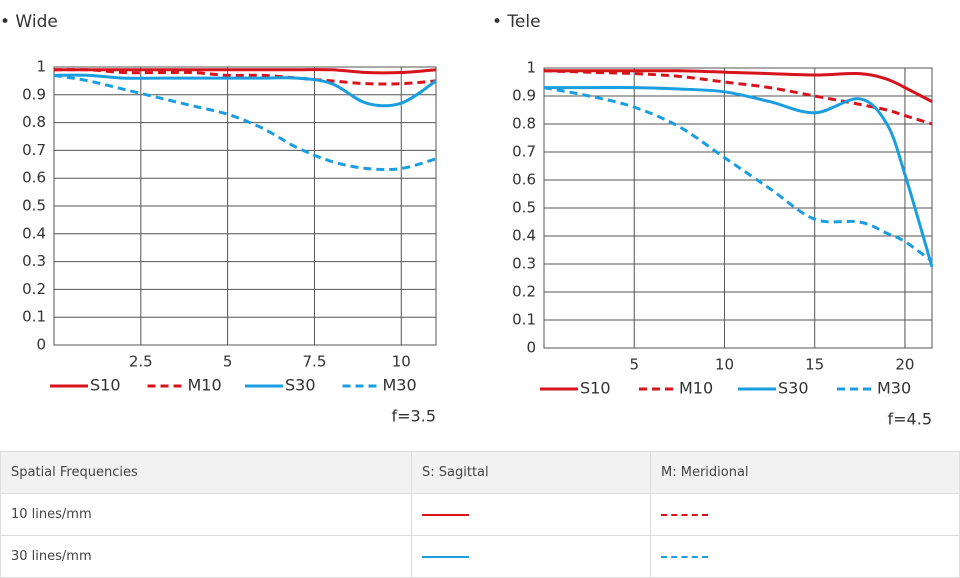 Image resolution: width=960 pixels, height=578 pixels. I want to click on x-tick-label: 15, so click(814, 365).